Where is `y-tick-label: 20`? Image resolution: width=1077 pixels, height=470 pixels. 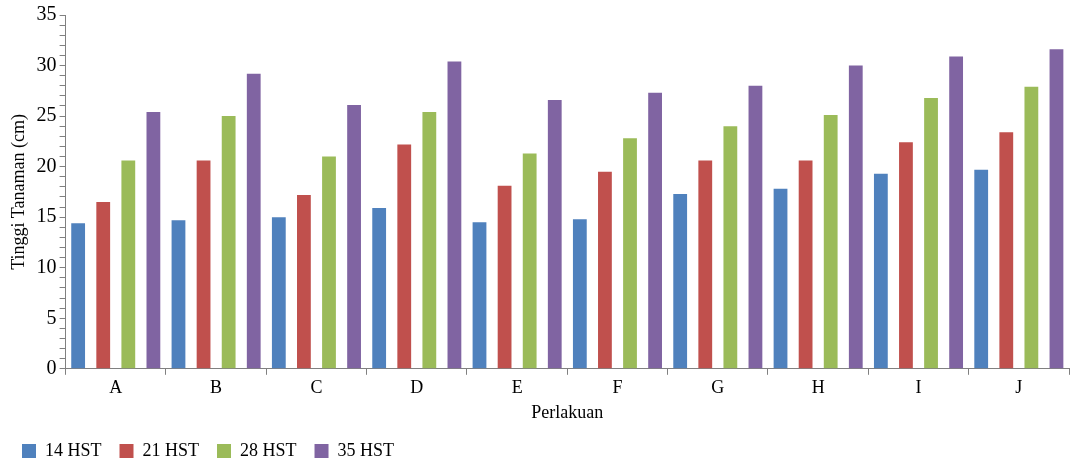 y-tick-label: 20 is located at coordinates (46, 164).